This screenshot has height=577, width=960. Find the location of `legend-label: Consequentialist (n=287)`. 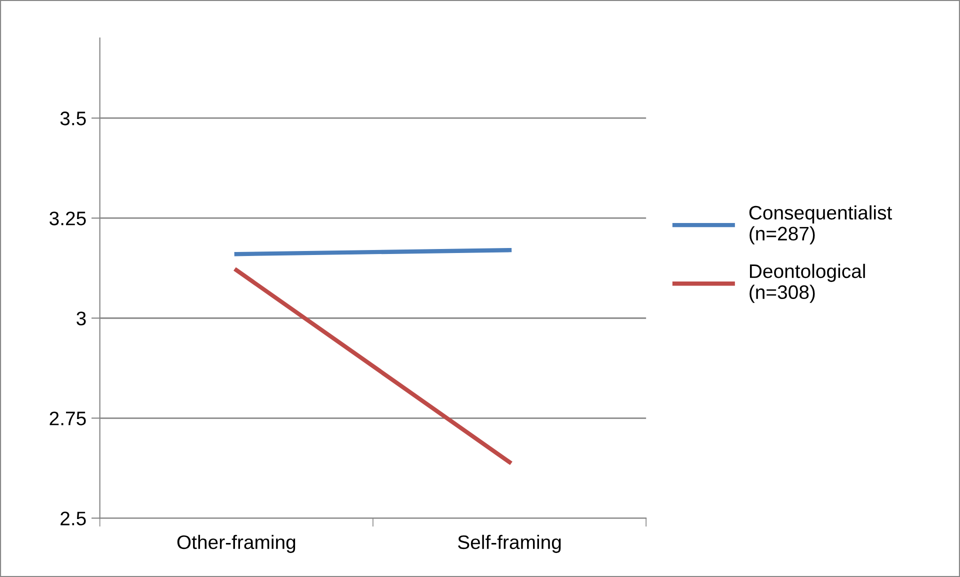

legend-label: Consequentialist (n=287) is located at coordinates (820, 224).